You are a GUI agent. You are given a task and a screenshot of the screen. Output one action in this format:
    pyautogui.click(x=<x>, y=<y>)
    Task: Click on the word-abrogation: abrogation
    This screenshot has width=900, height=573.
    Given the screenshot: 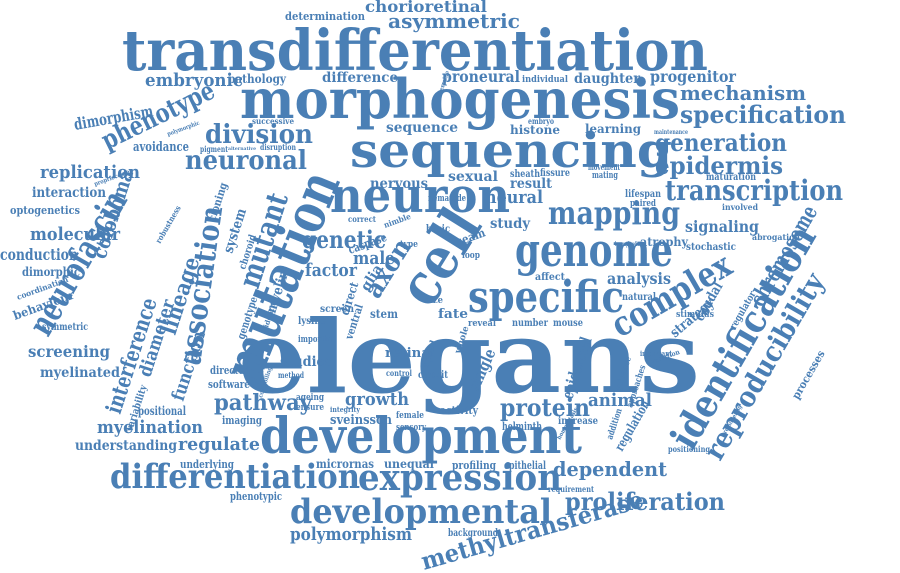 What is the action you would take?
    pyautogui.click(x=776, y=237)
    